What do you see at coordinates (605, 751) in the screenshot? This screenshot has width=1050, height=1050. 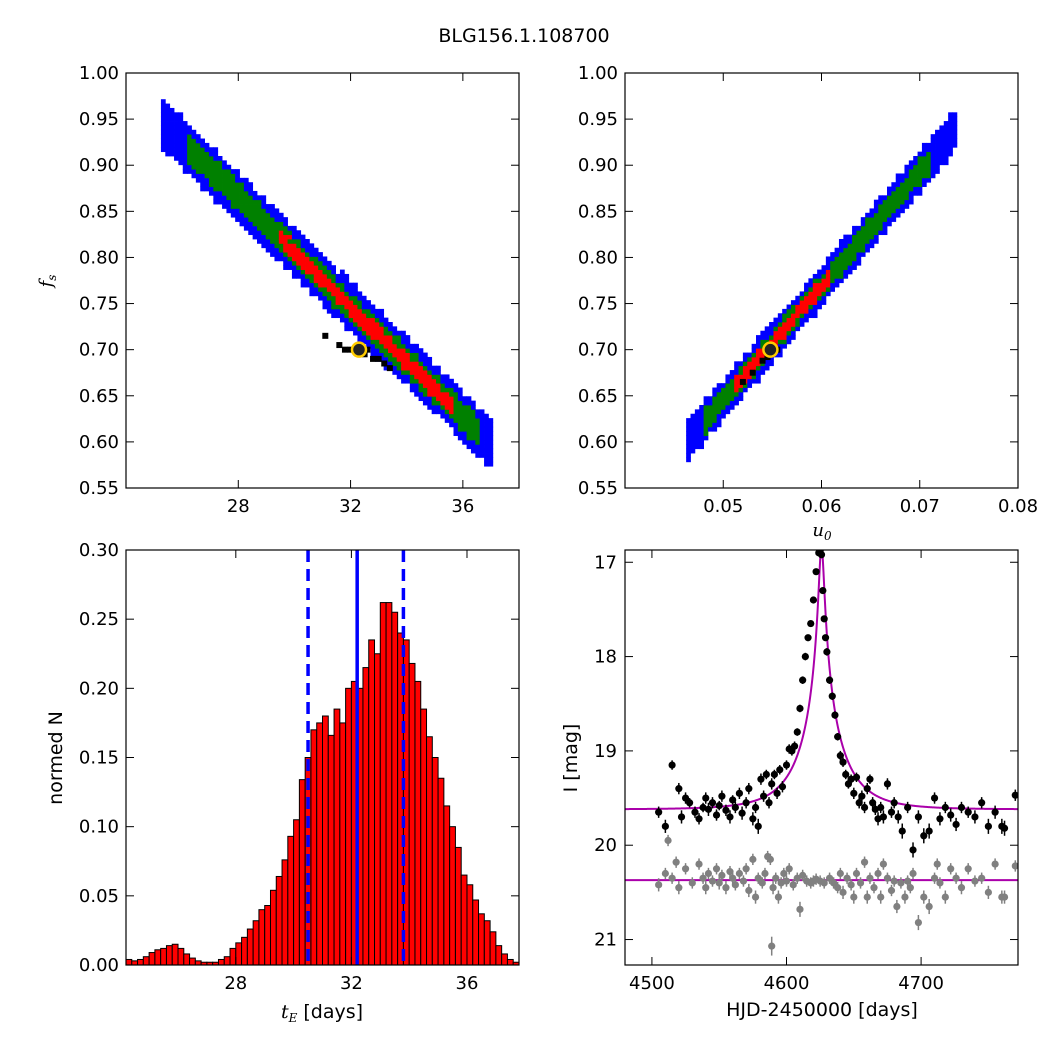 I see `y-tick-label: 19` at bounding box center [605, 751].